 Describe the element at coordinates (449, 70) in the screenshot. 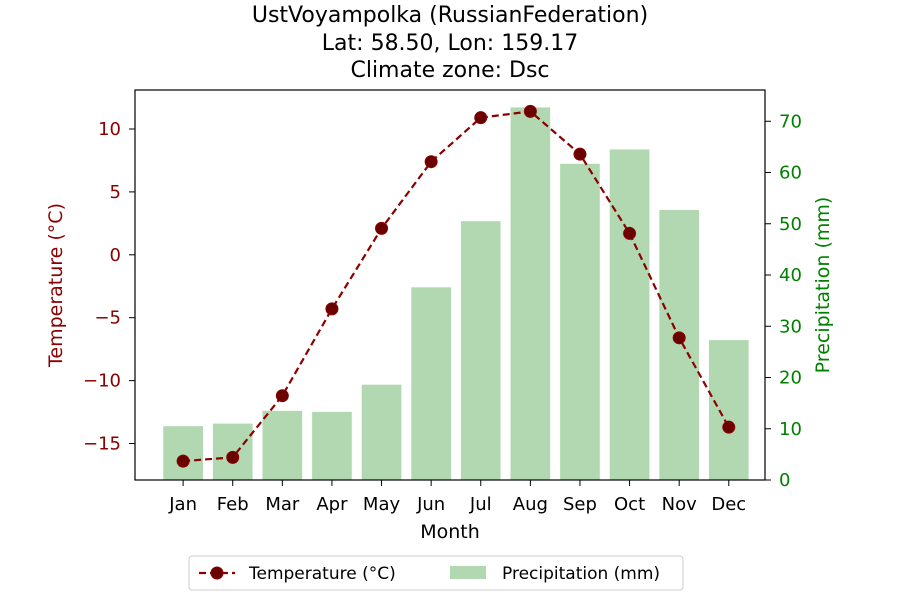

I see `chart-title-line-3: Climate zone: Dsc` at that location.